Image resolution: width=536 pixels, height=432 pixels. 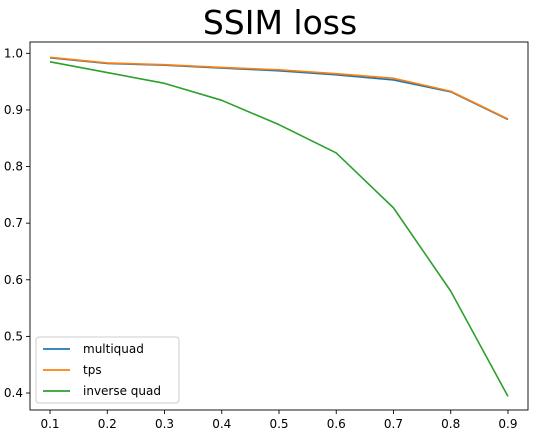 I want to click on x-tick-label: 0.2, so click(x=107, y=424).